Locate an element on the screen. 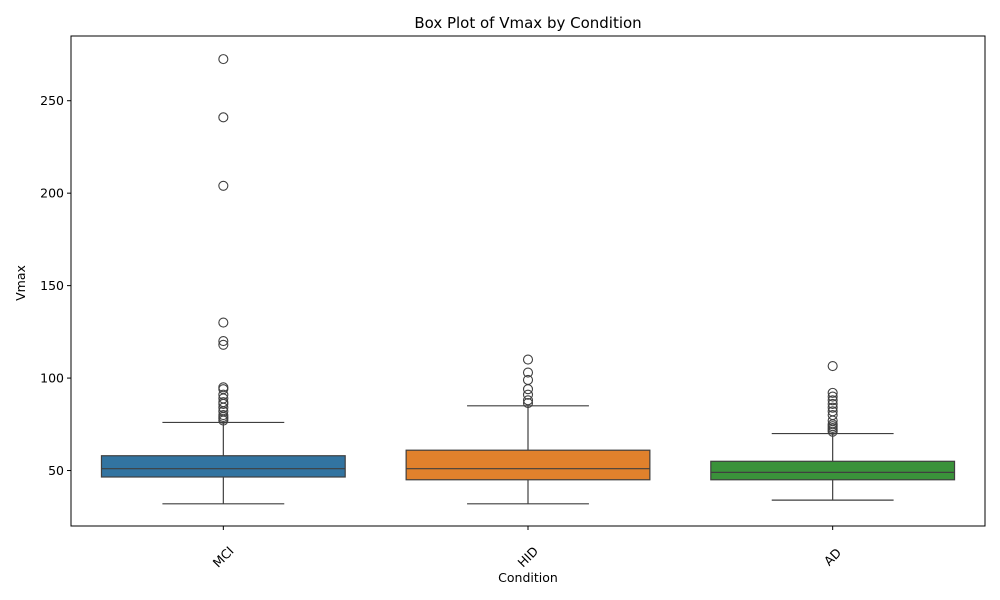 The image size is (1000, 600). y-tick-label: 250 is located at coordinates (52, 100).